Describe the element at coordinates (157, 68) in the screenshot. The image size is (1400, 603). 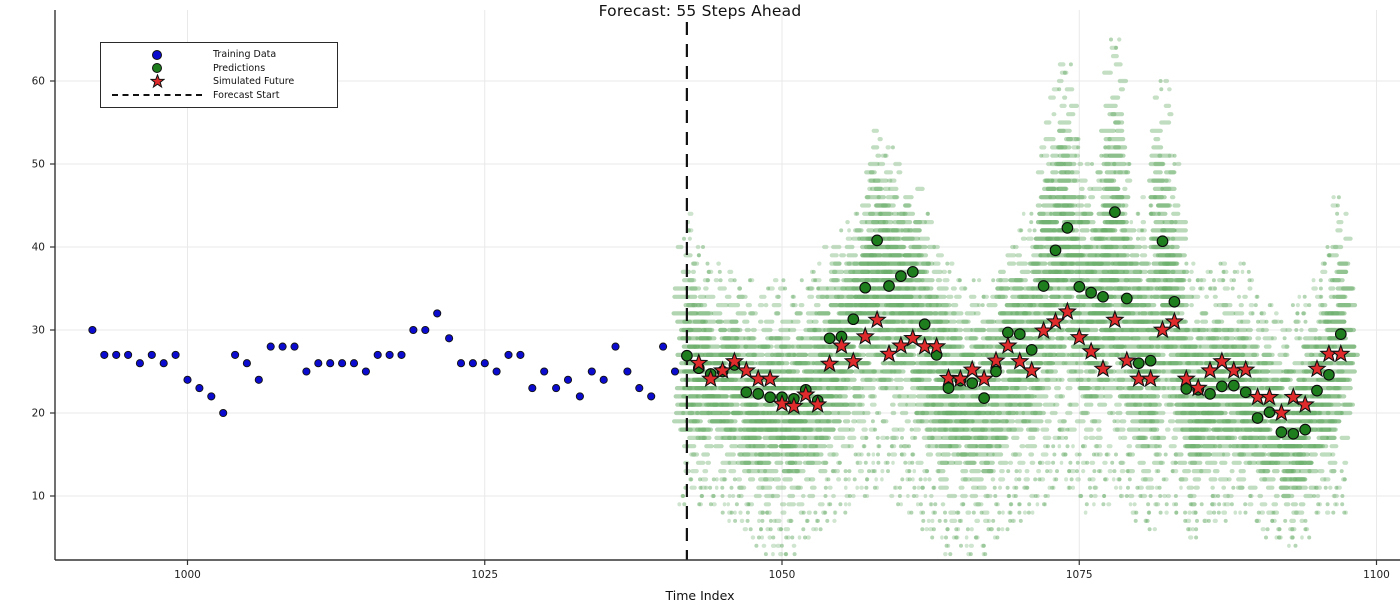
I see `predictions-marker-icon` at that location.